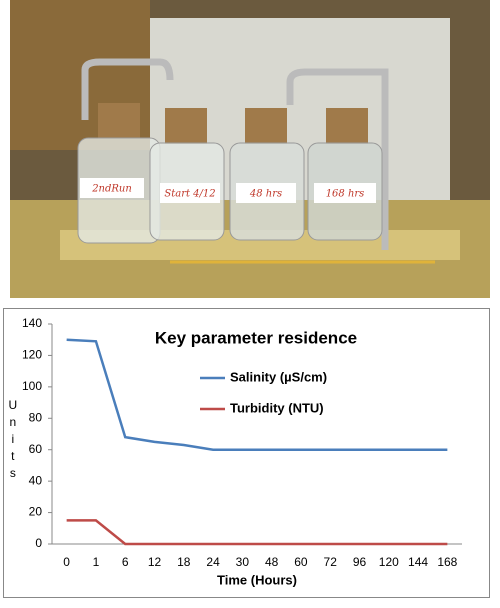  What do you see at coordinates (256, 337) in the screenshot?
I see `chart-title: Key parameter residence` at bounding box center [256, 337].